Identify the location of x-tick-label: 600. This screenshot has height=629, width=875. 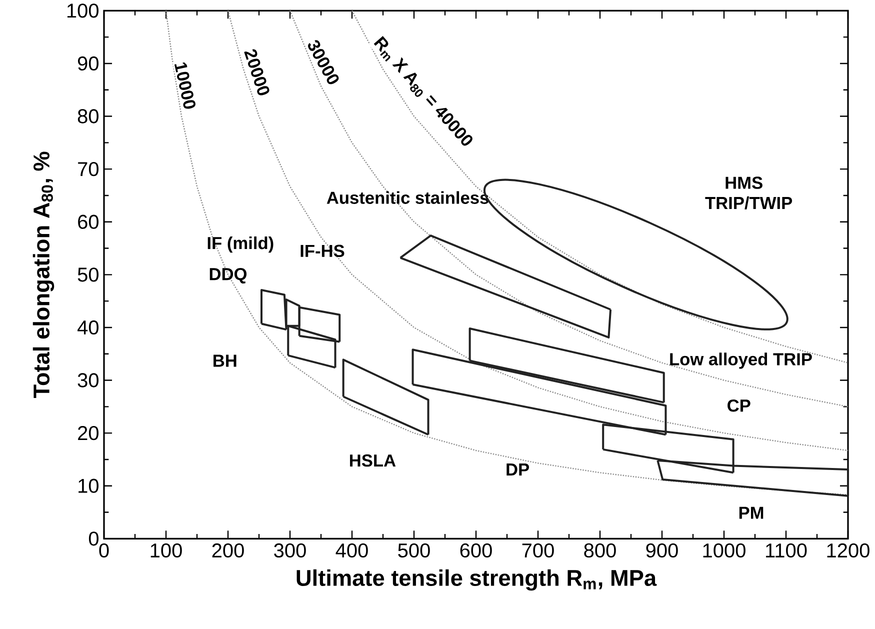
(476, 550).